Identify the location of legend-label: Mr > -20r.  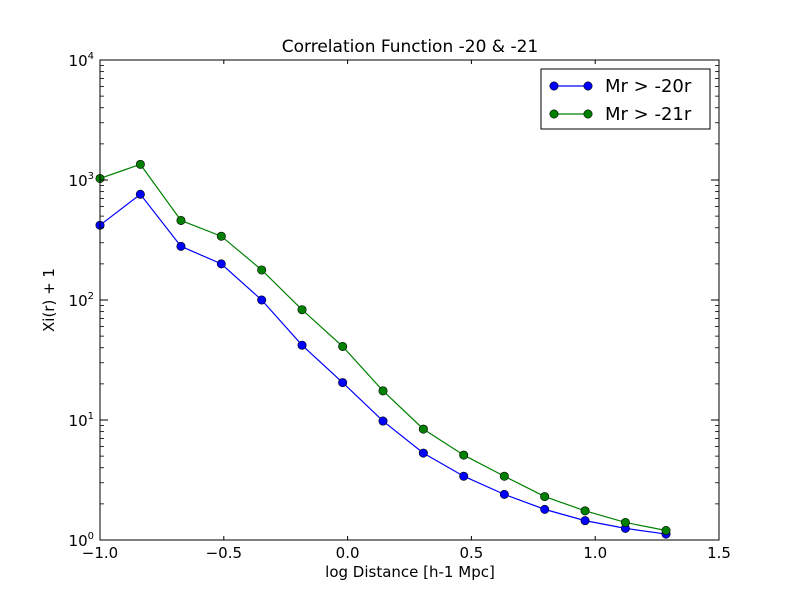
(648, 86).